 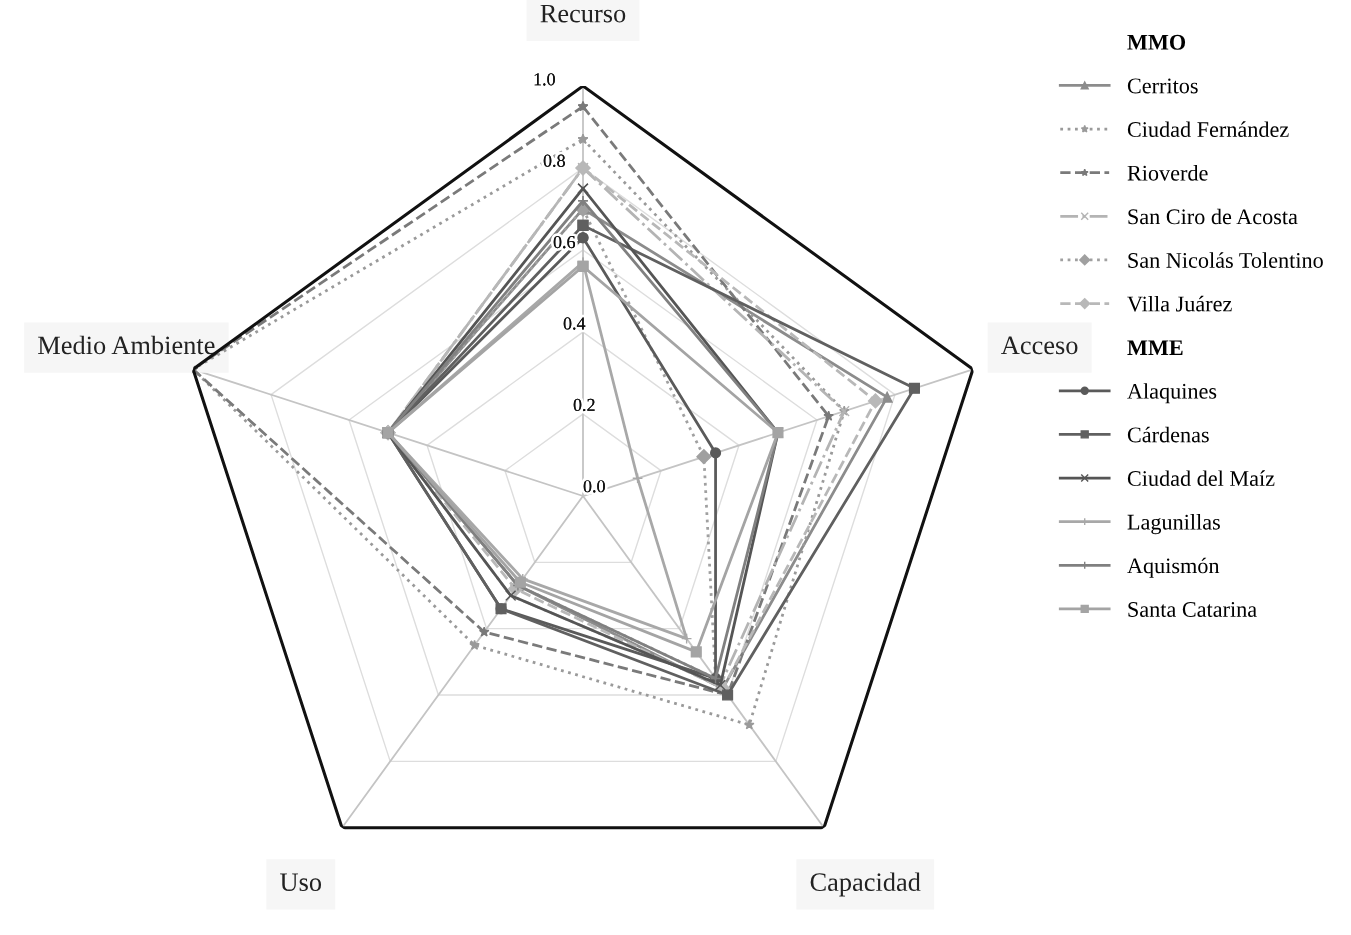 What do you see at coordinates (1156, 42) in the screenshot?
I see `text: MMO` at bounding box center [1156, 42].